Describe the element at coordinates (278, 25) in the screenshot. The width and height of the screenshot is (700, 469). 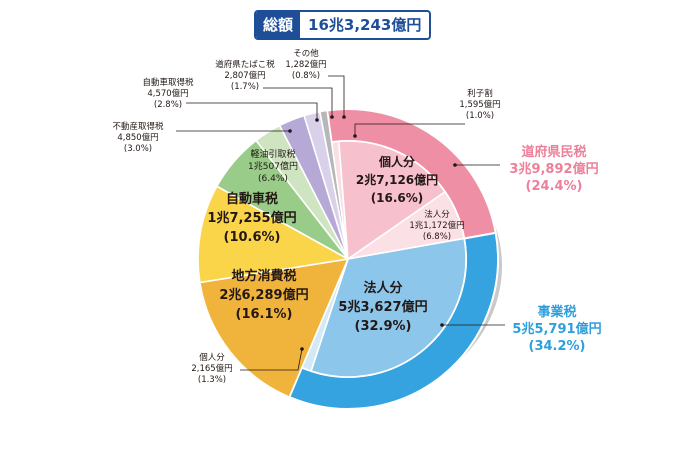
I see `total-label: 総額` at that location.